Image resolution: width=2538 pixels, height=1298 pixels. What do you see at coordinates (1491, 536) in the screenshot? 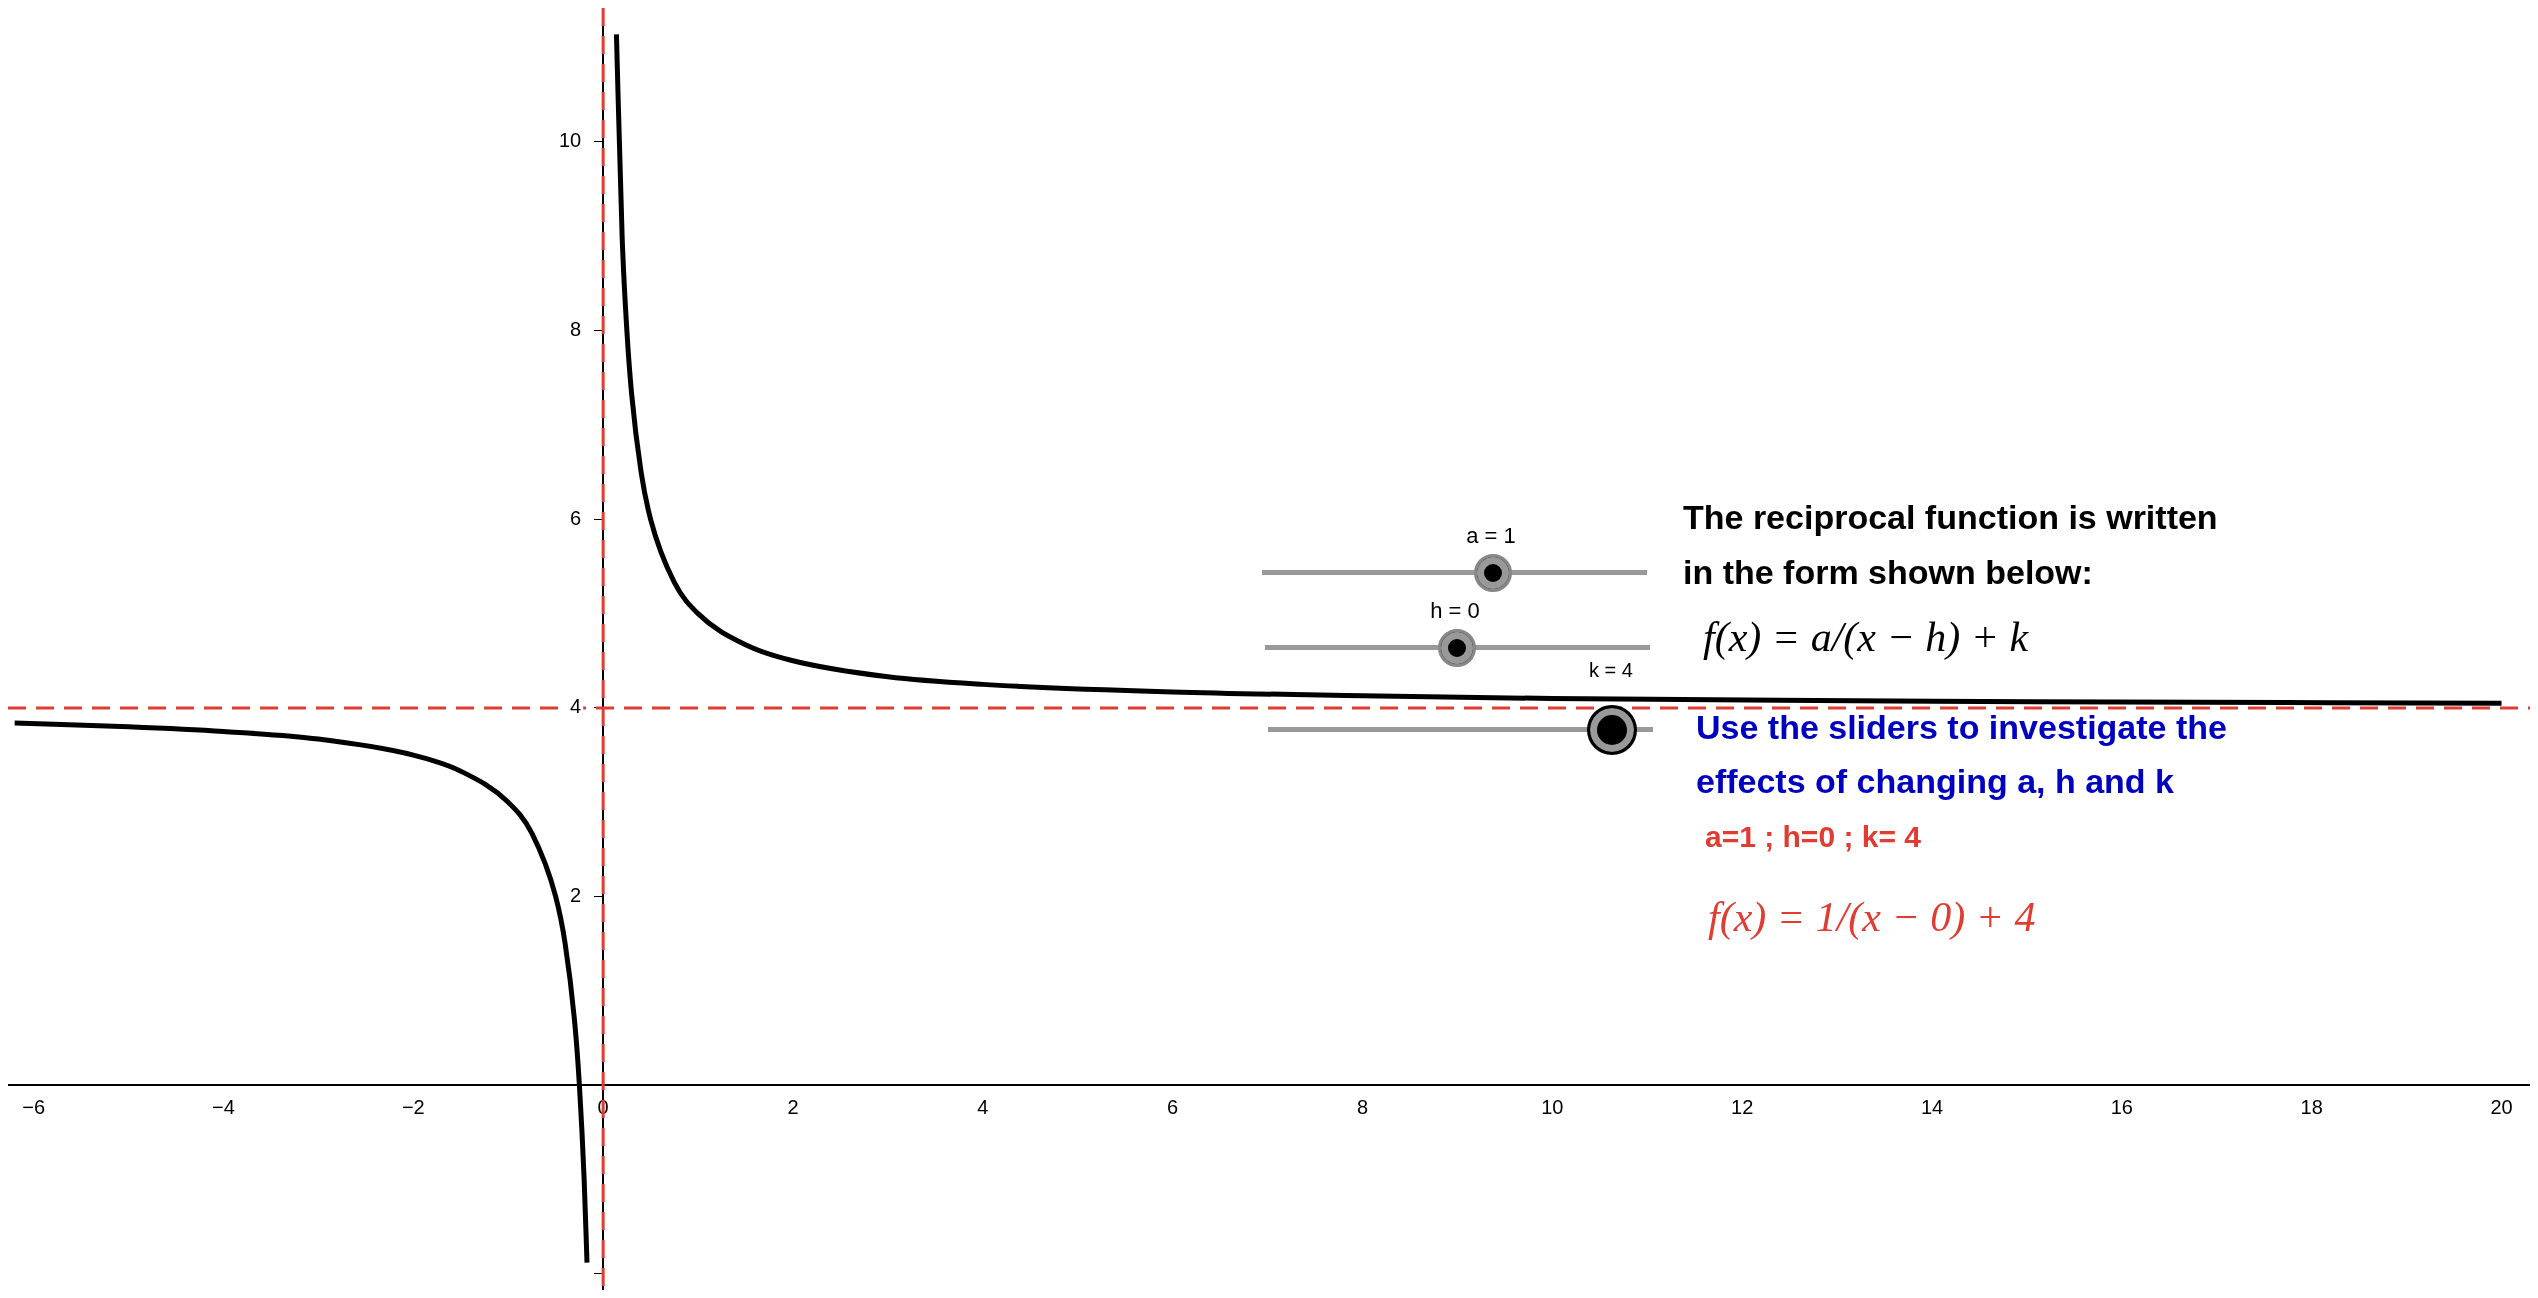
I see `annotation: a = 1` at bounding box center [1491, 536].